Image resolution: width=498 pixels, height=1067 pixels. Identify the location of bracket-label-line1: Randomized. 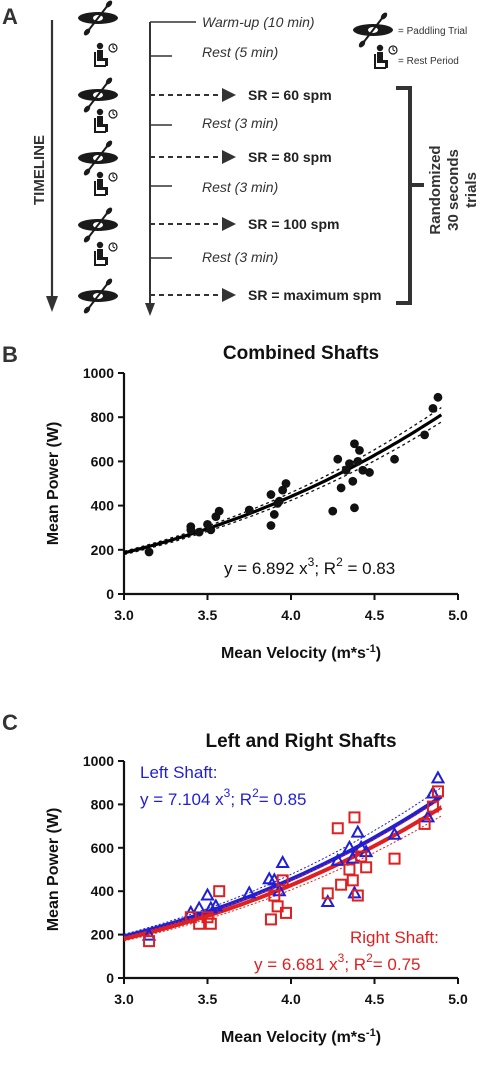
(435, 189).